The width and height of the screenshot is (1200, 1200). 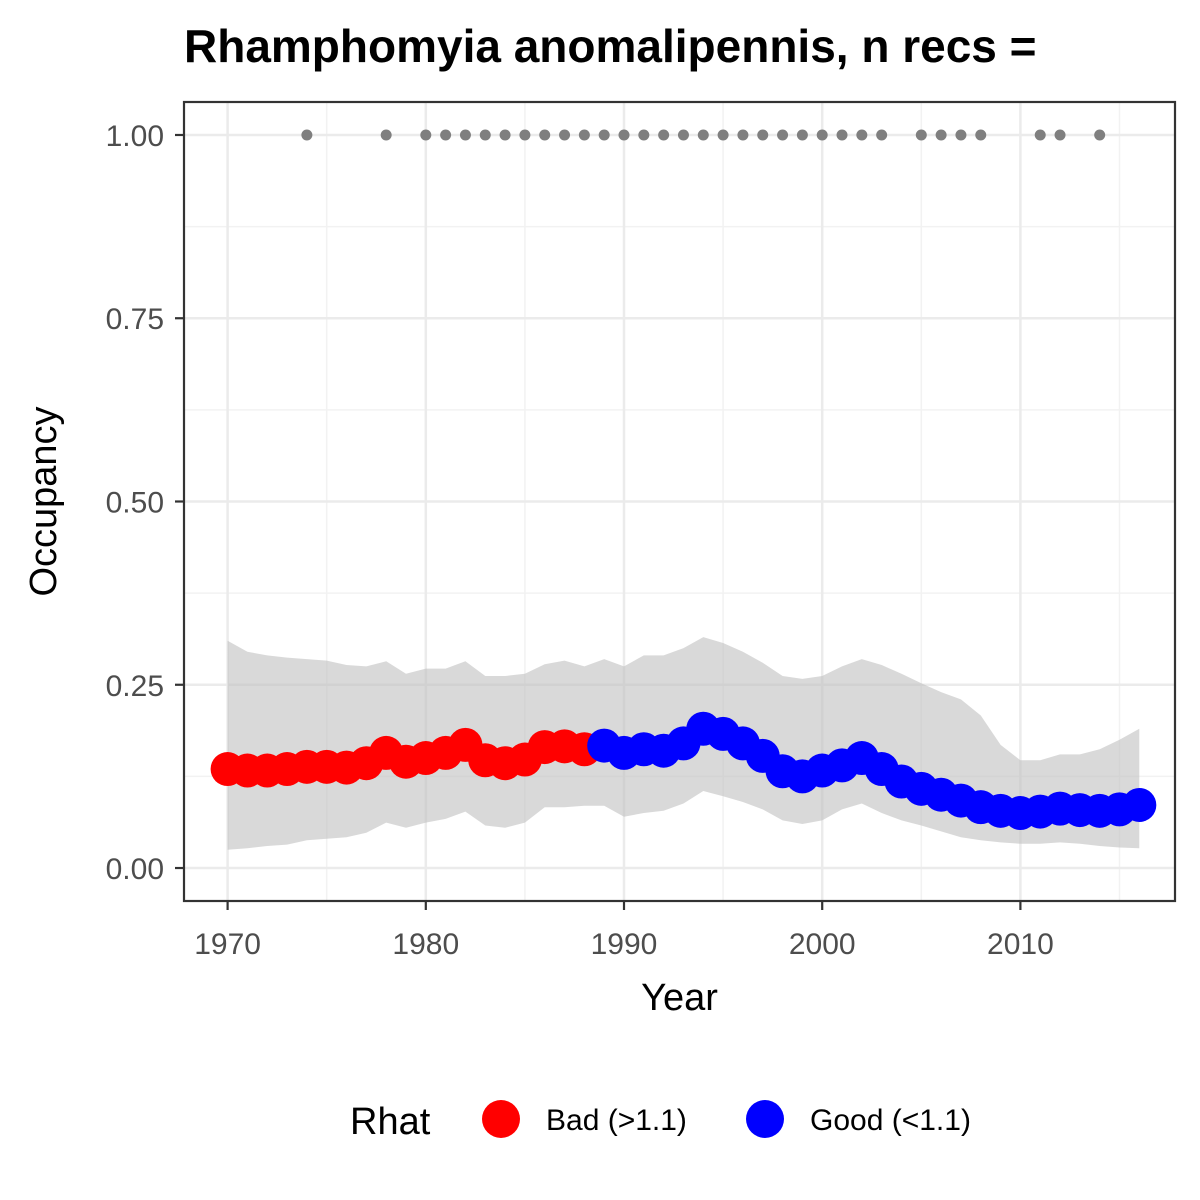 I want to click on occupancy-points, so click(x=683, y=771).